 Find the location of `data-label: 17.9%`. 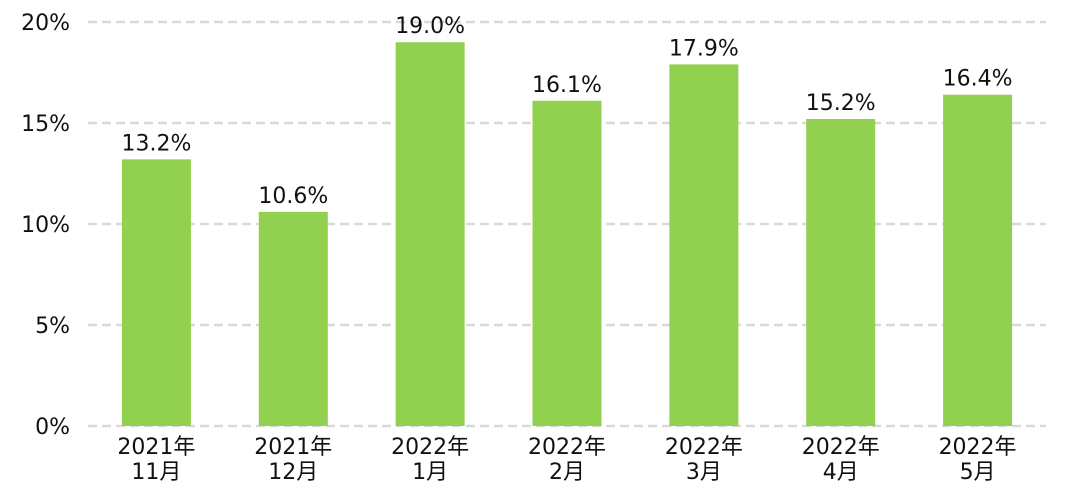

data-label: 17.9% is located at coordinates (704, 48).